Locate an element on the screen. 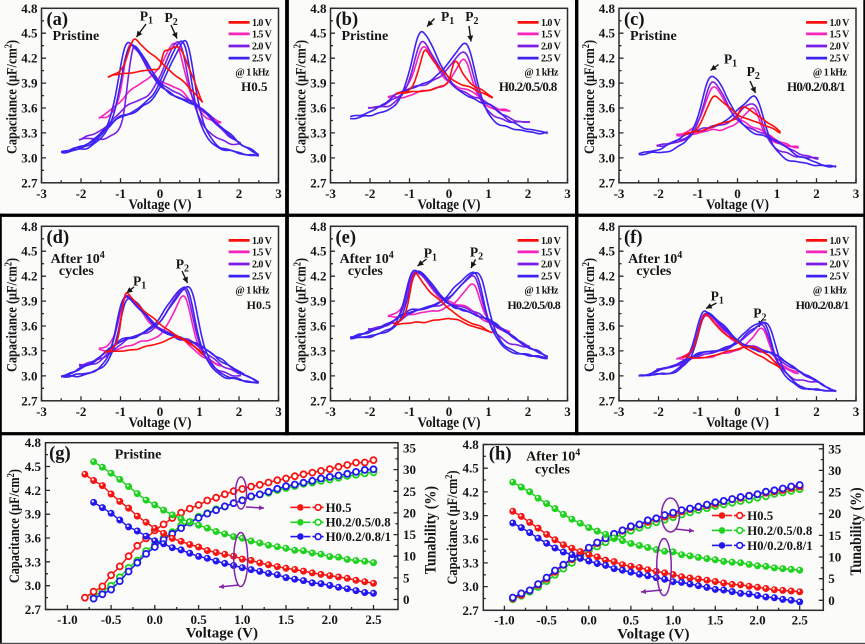 The image size is (865, 644). svg-text: 25 is located at coordinates (410, 491).